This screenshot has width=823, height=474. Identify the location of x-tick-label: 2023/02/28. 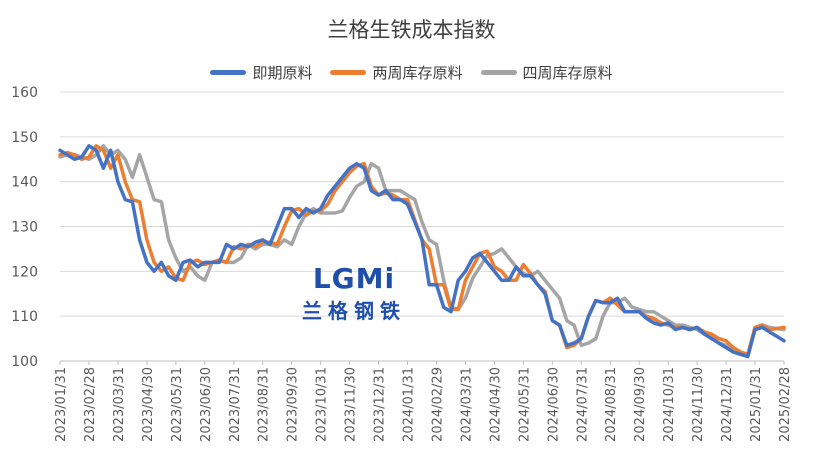
(90, 404).